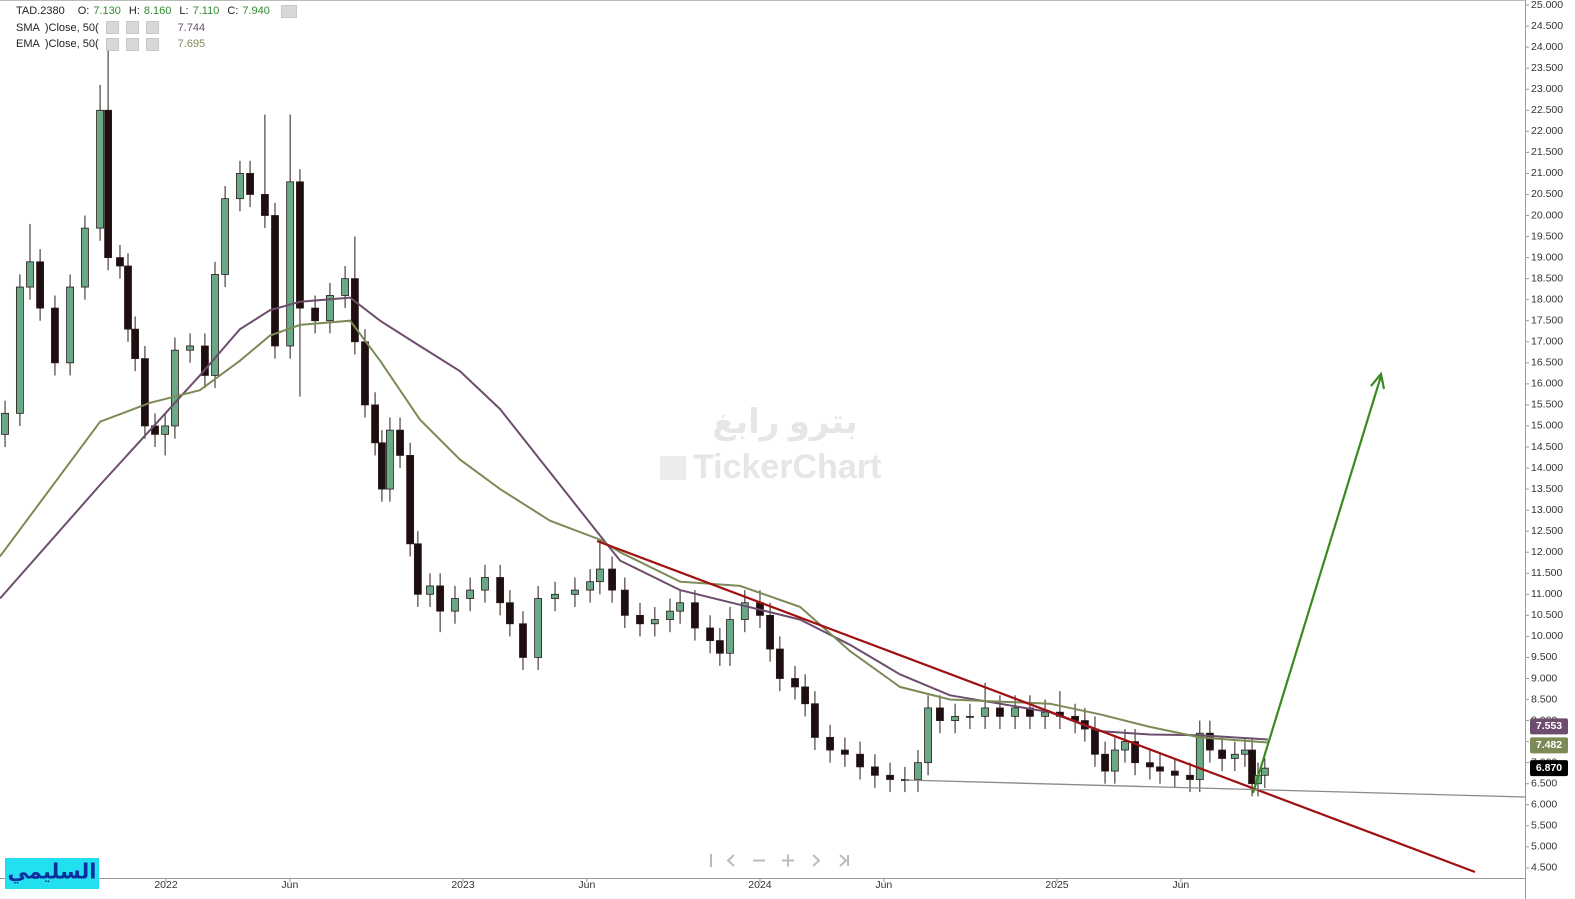 Image resolution: width=1575 pixels, height=899 pixels. I want to click on y-tick-label: 8.500, so click(1544, 699).